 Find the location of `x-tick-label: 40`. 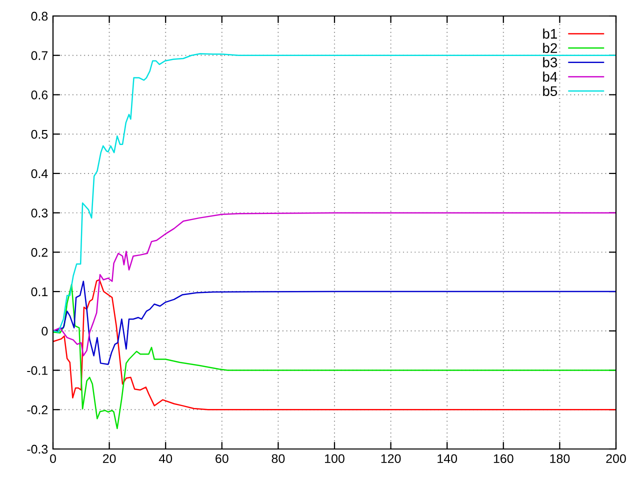

x-tick-label: 40 is located at coordinates (165, 459).